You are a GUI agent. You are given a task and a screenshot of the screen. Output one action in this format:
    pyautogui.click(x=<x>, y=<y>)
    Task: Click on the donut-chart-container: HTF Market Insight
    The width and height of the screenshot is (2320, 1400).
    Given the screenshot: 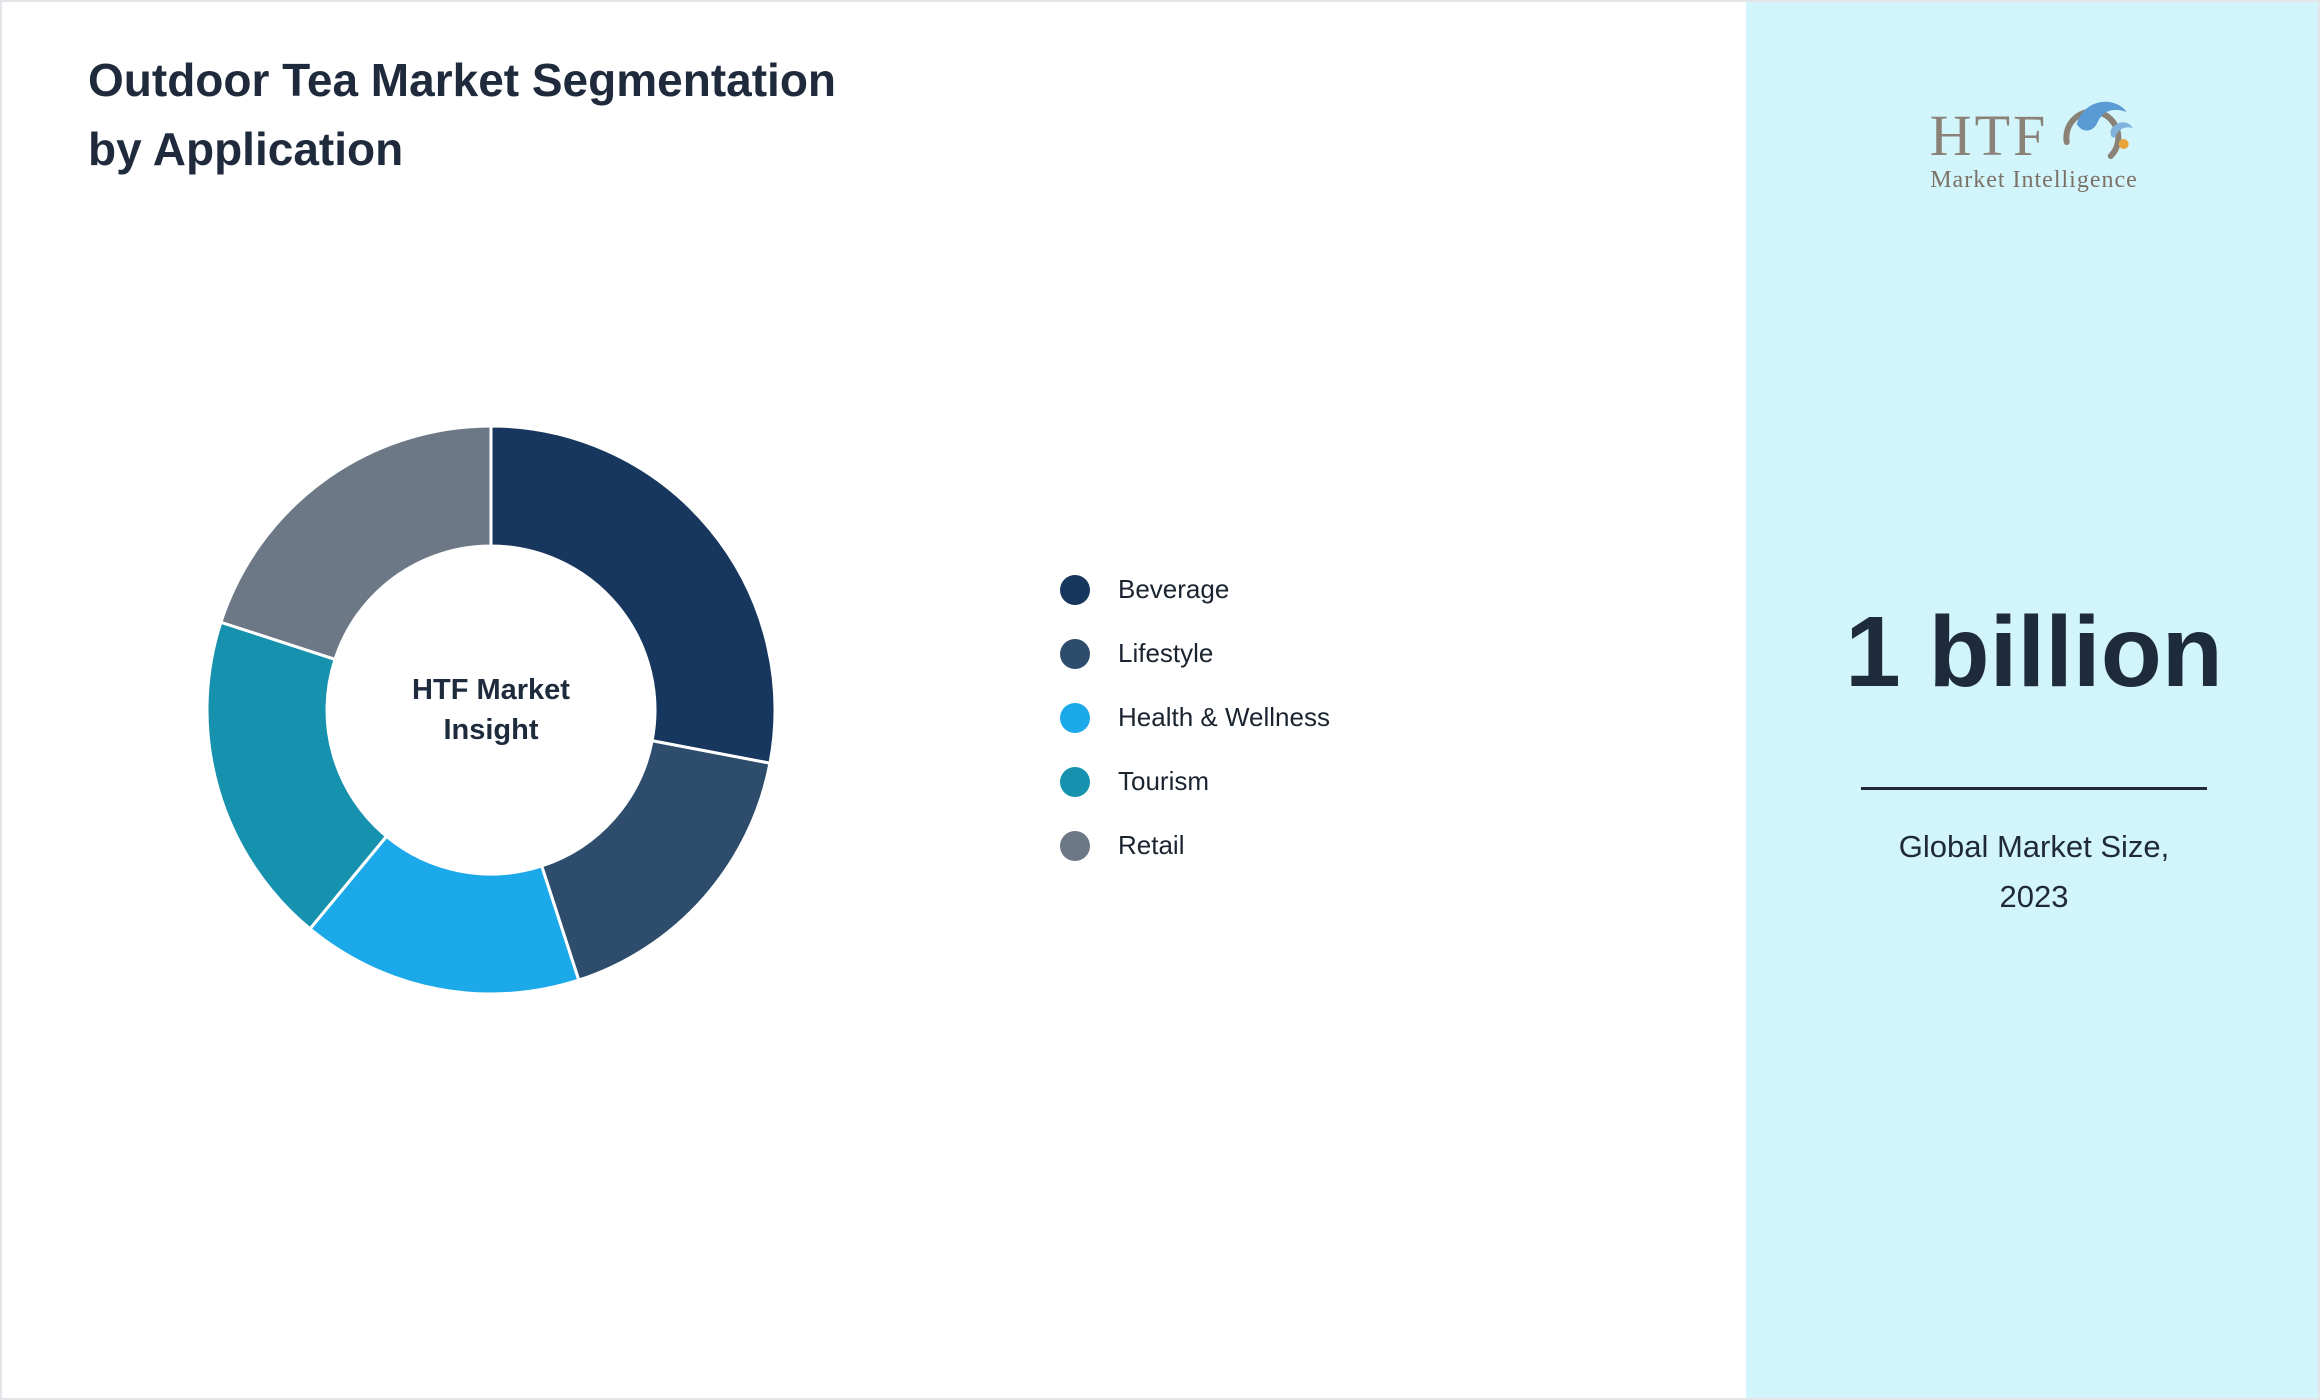 What is the action you would take?
    pyautogui.click(x=491, y=710)
    